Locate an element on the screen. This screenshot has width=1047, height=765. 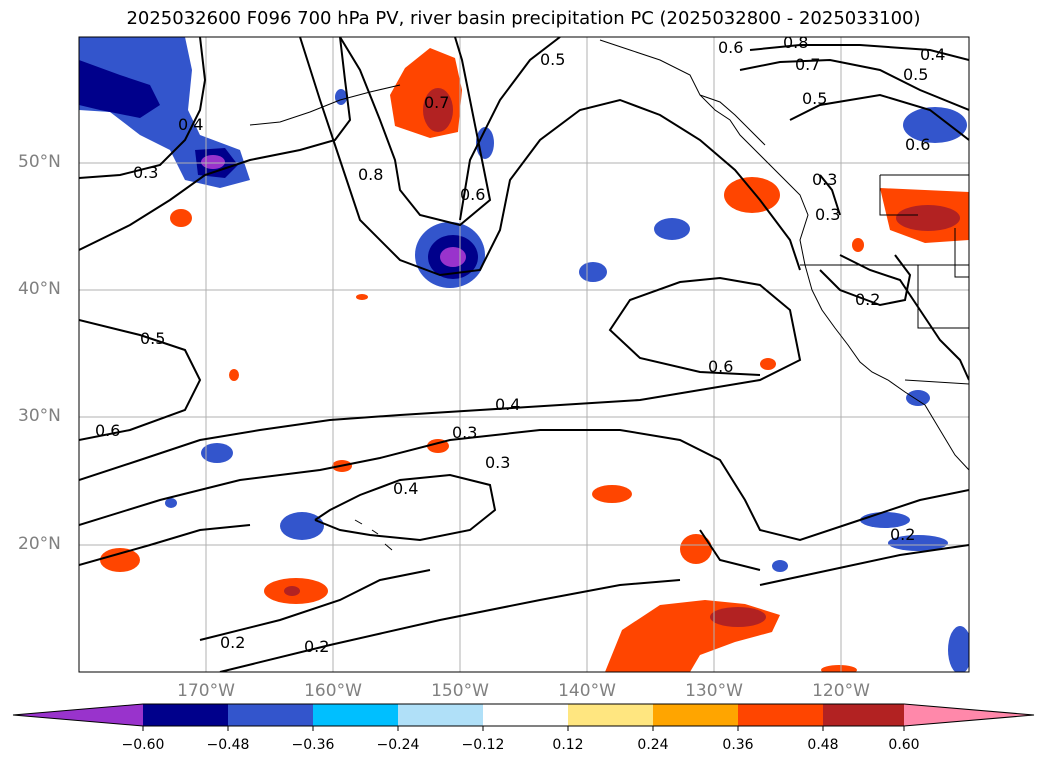
lat-label: 30°N is located at coordinates (39, 416).